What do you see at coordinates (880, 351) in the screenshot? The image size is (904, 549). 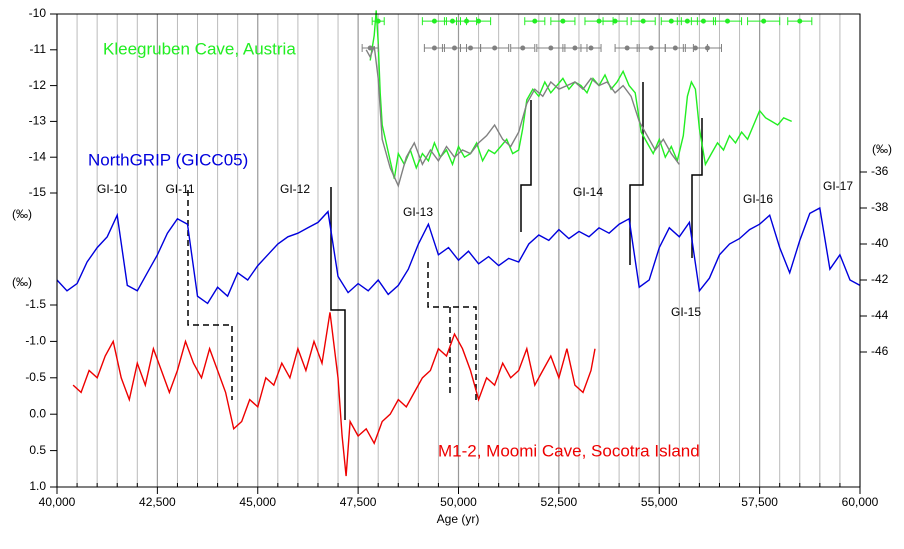 I see `y-tick-label: -46` at bounding box center [880, 351].